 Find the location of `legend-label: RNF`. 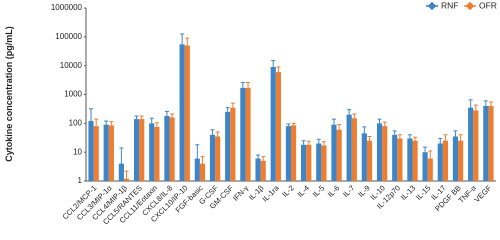

legend-label: RNF is located at coordinates (449, 5).